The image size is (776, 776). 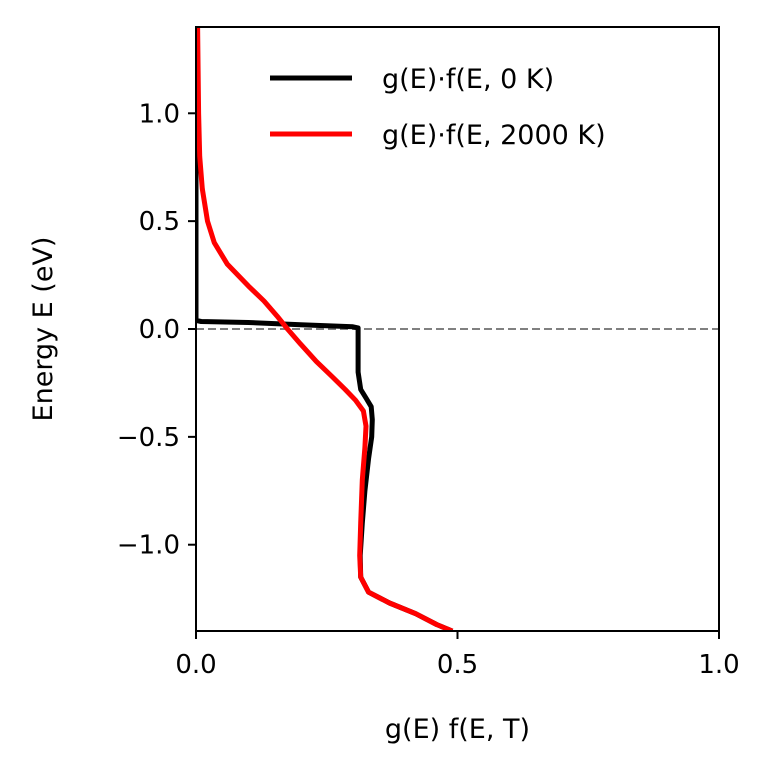 What do you see at coordinates (148, 438) in the screenshot?
I see `y-tick-label: −0.5` at bounding box center [148, 438].